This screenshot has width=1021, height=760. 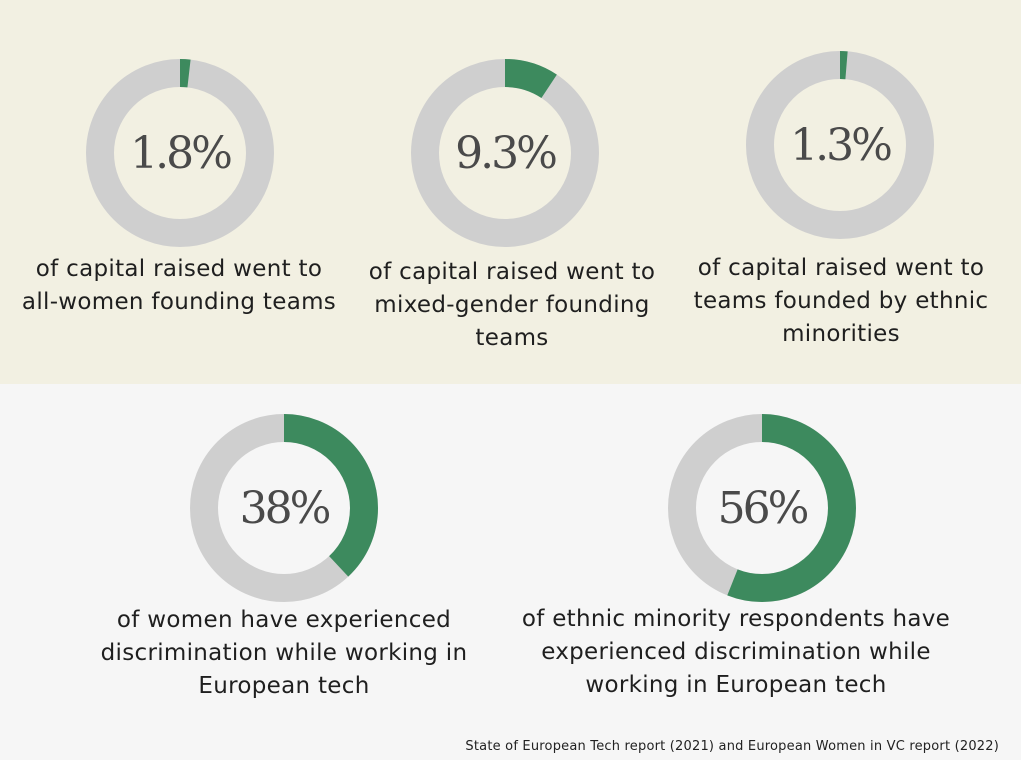 I want to click on donut-percent-label: 1.3%, so click(x=840, y=145).